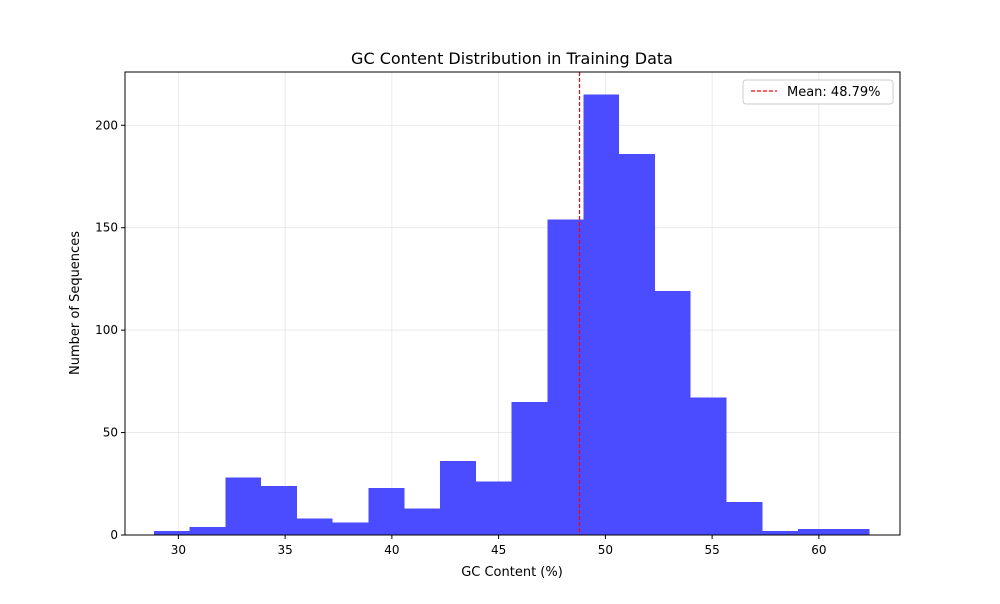 This screenshot has width=1000, height=604. What do you see at coordinates (284, 550) in the screenshot?
I see `x-tick-label: 35` at bounding box center [284, 550].